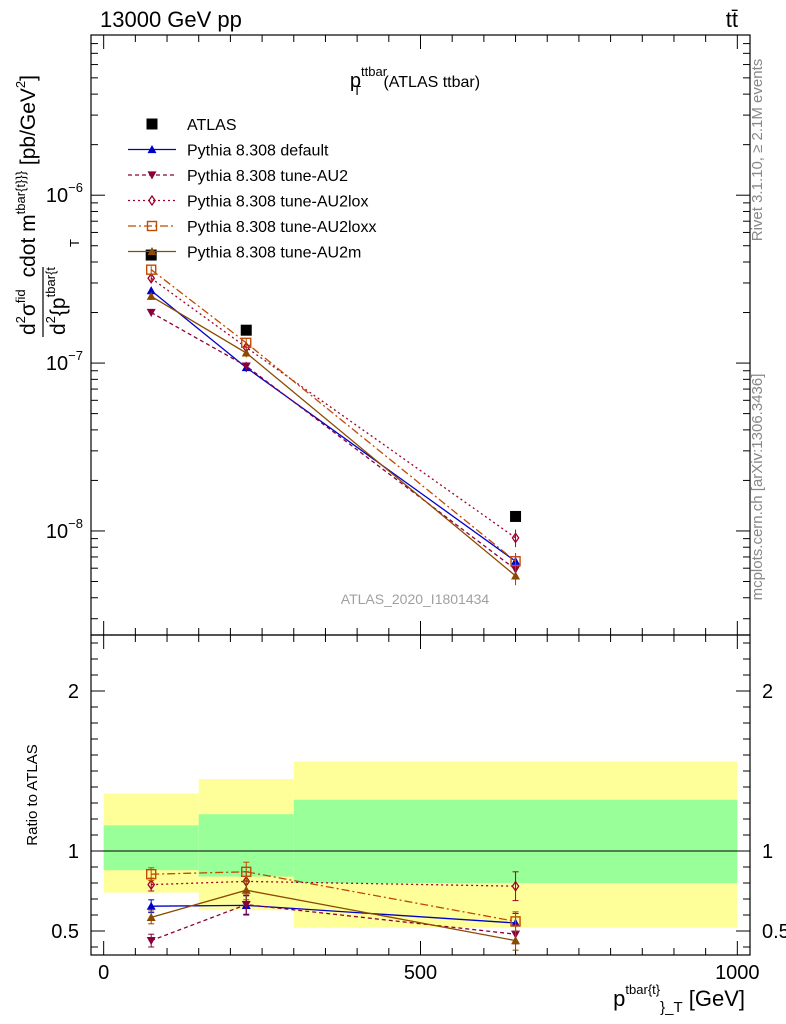  I want to click on point-default, so click(151, 290).